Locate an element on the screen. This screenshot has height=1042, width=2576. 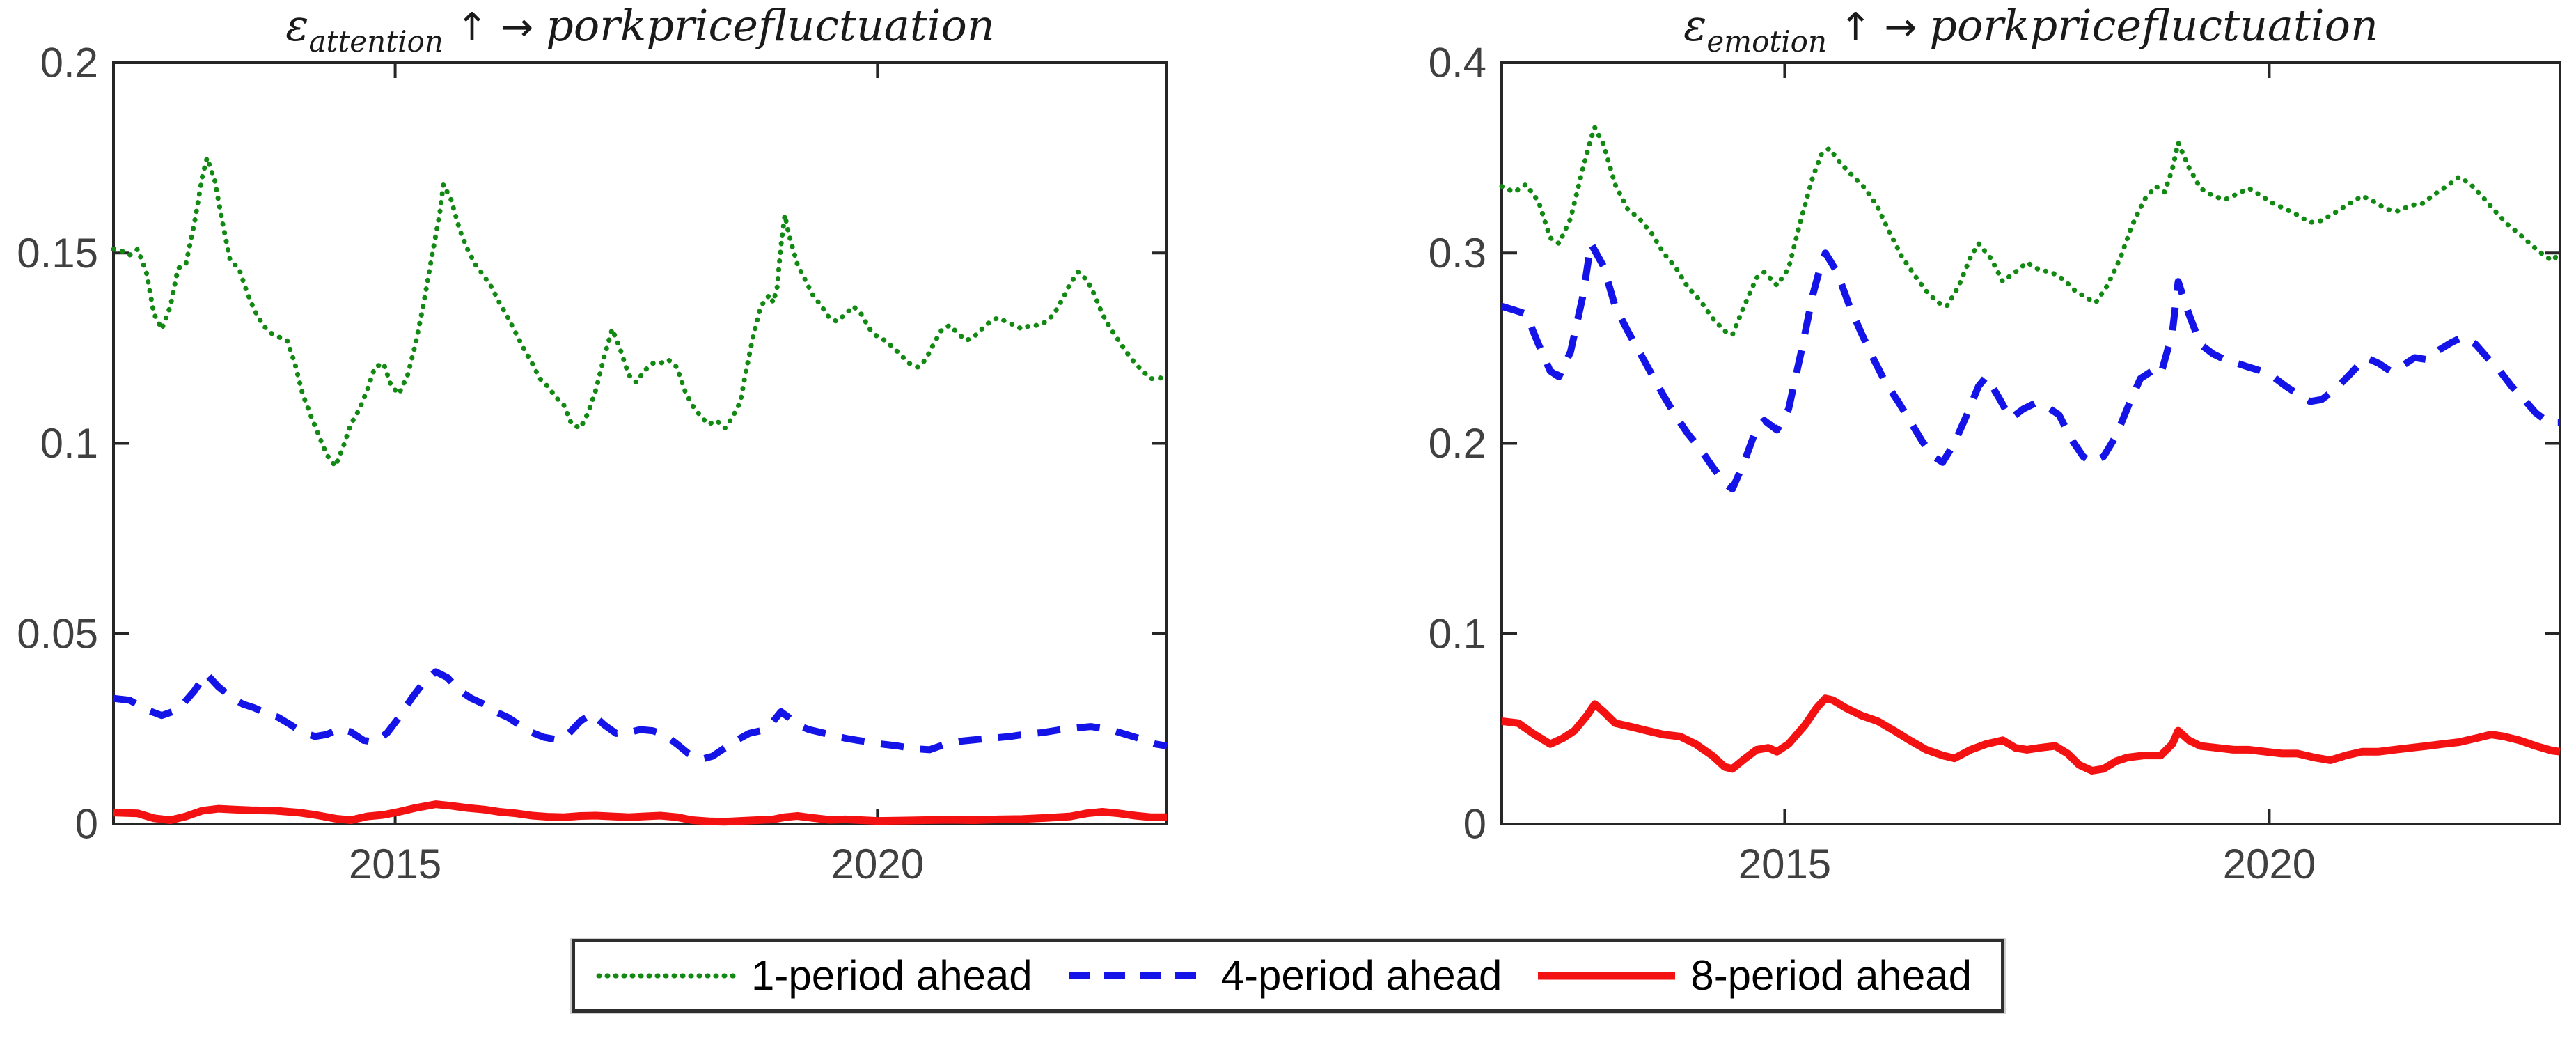
legend-item-1-period: 1-period ahead is located at coordinates (814, 976).